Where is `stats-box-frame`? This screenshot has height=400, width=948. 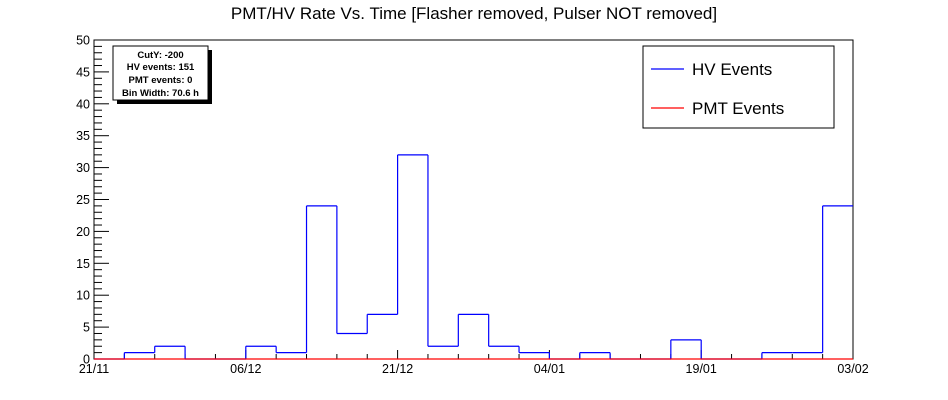
stats-box-frame is located at coordinates (160, 73).